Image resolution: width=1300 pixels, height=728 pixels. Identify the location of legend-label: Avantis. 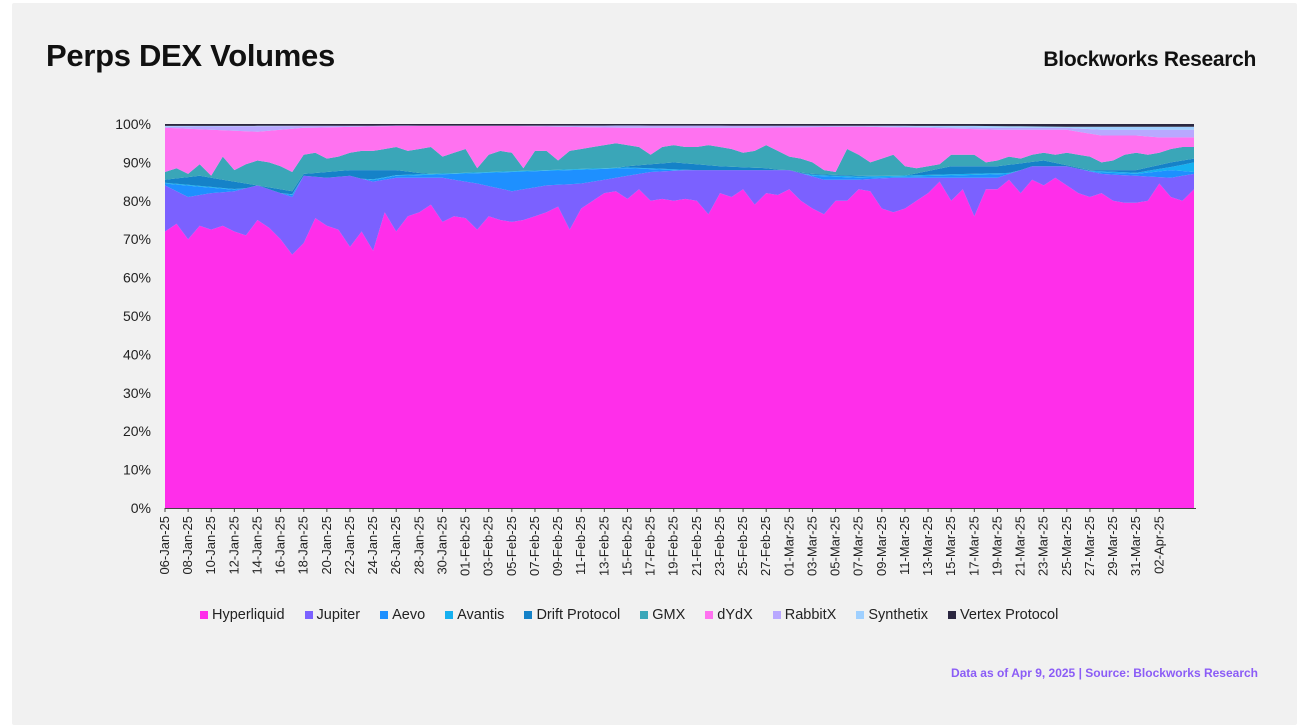
(481, 615).